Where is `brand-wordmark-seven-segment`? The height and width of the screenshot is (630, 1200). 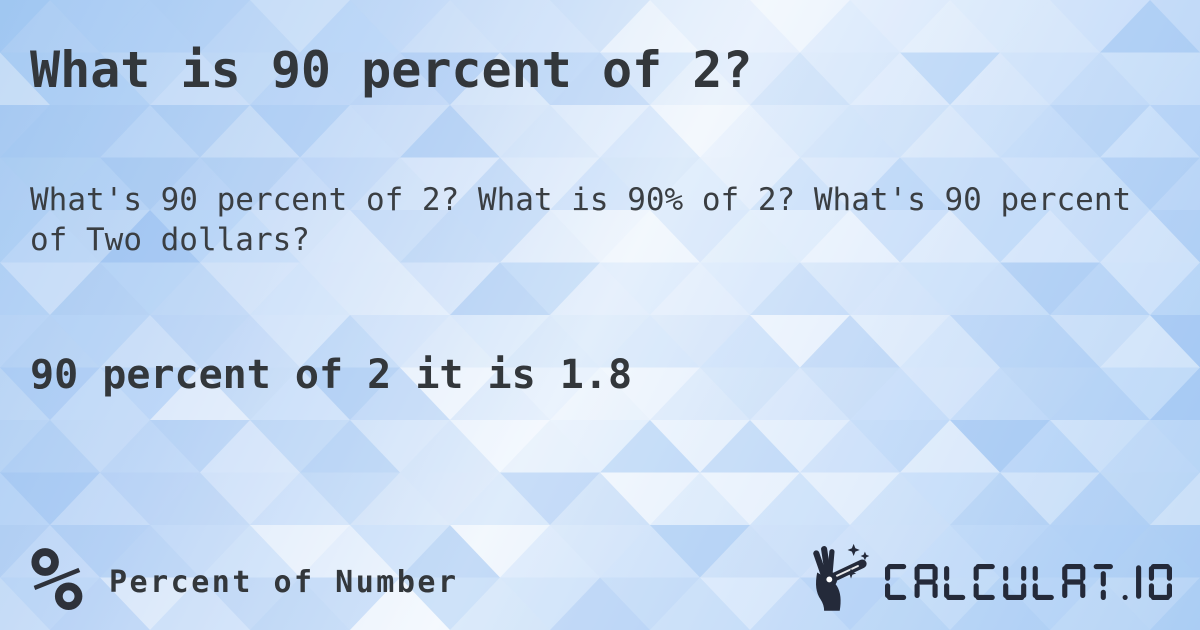 brand-wordmark-seven-segment is located at coordinates (1028, 582).